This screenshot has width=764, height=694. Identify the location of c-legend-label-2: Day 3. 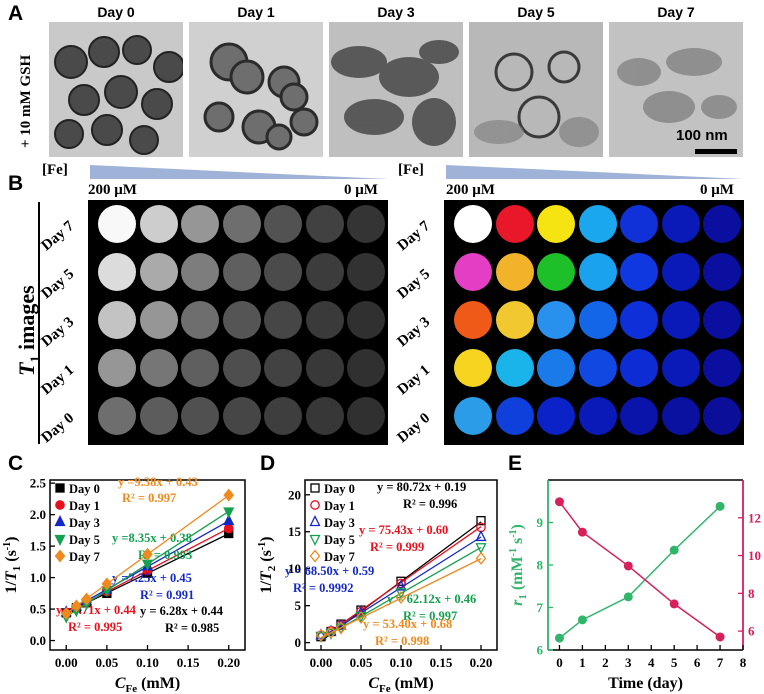
(84, 523).